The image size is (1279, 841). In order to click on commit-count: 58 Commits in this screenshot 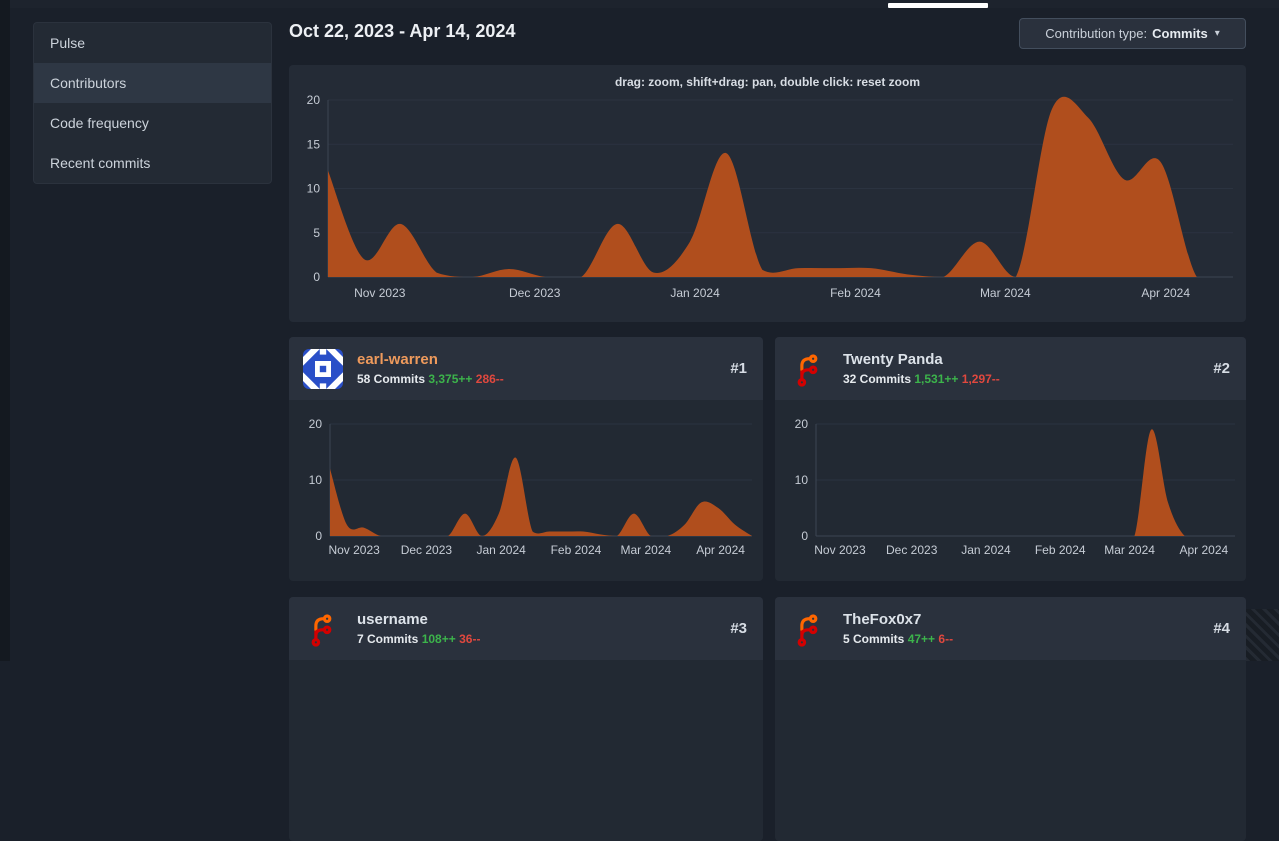, I will do `click(391, 379)`.